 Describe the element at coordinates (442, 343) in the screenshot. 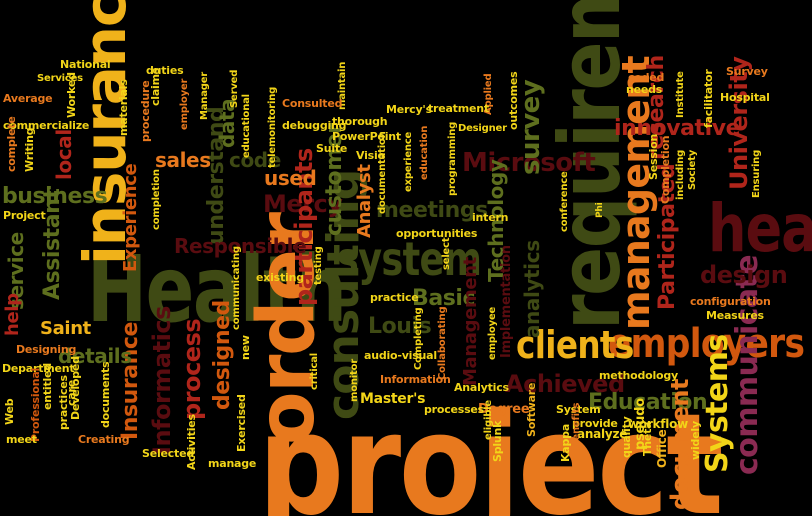

I see `word-collaborating: Collaborating` at that location.